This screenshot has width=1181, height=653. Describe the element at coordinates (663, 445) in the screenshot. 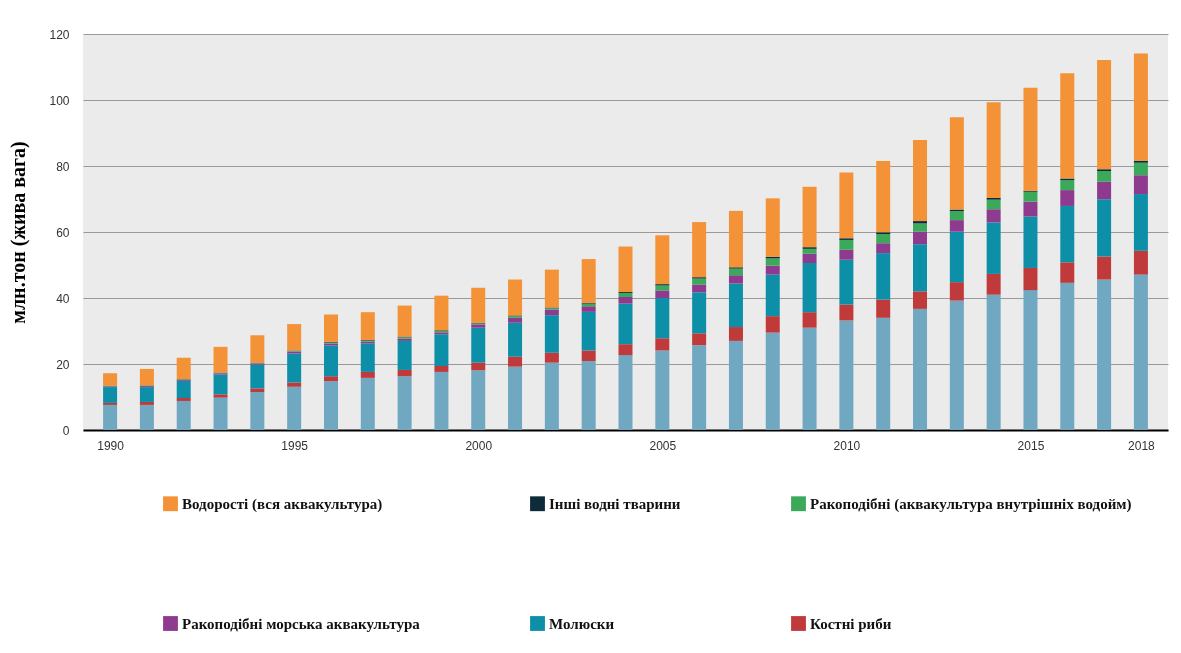

I see `x-tick-label: 2005` at that location.